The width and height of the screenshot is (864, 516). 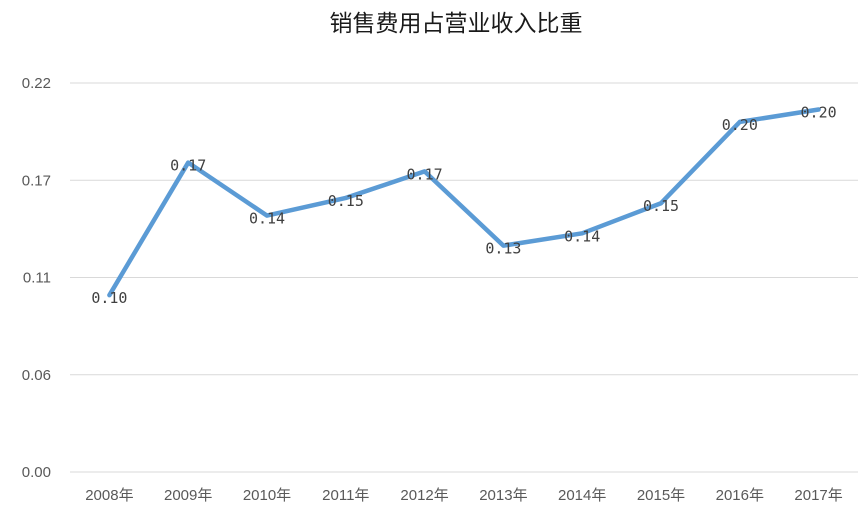 What do you see at coordinates (661, 495) in the screenshot?
I see `x-tick-label: 2015年` at bounding box center [661, 495].